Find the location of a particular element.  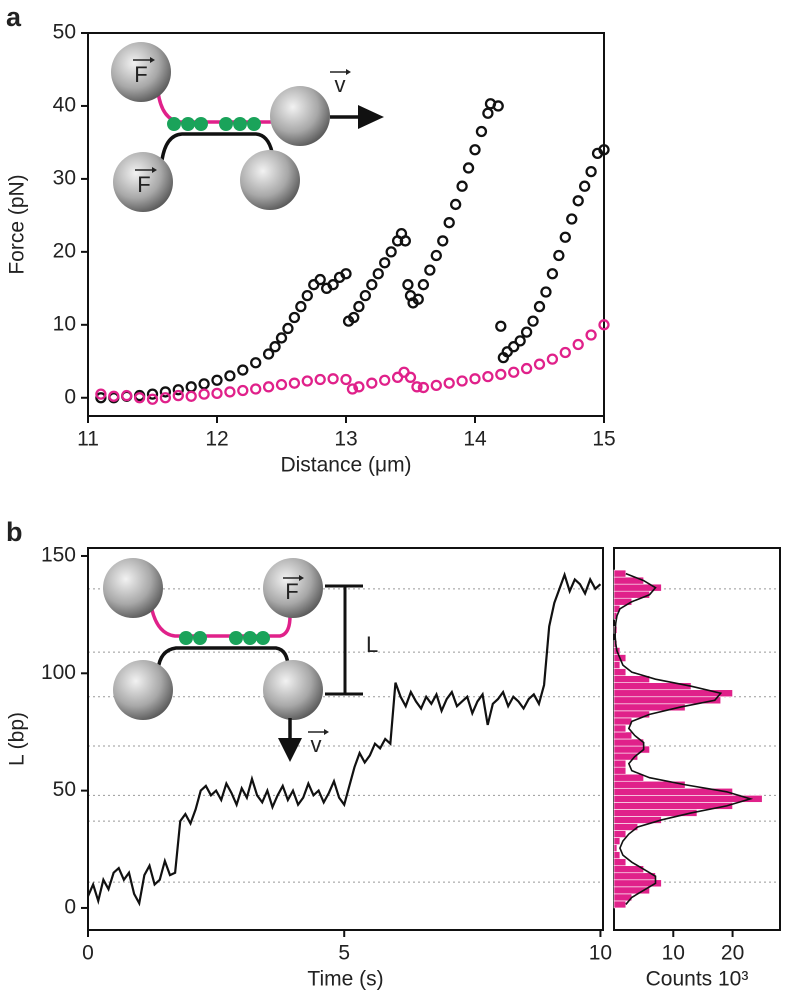

x-tick-label: 0 is located at coordinates (88, 953).